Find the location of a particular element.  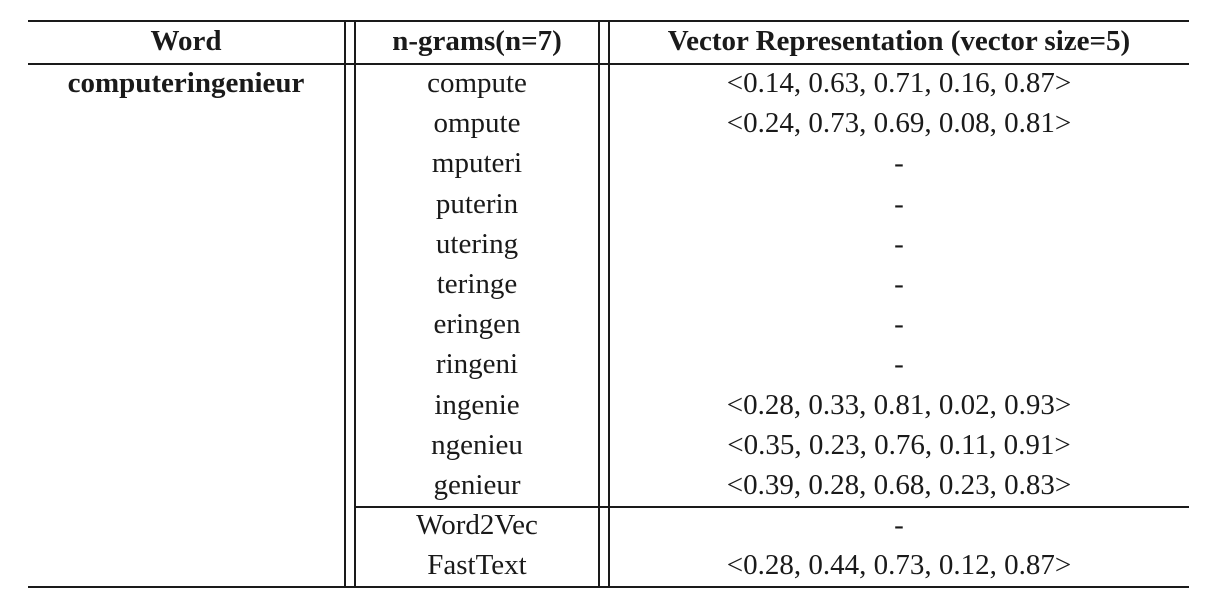

ngram-cell: ompute is located at coordinates (477, 123).